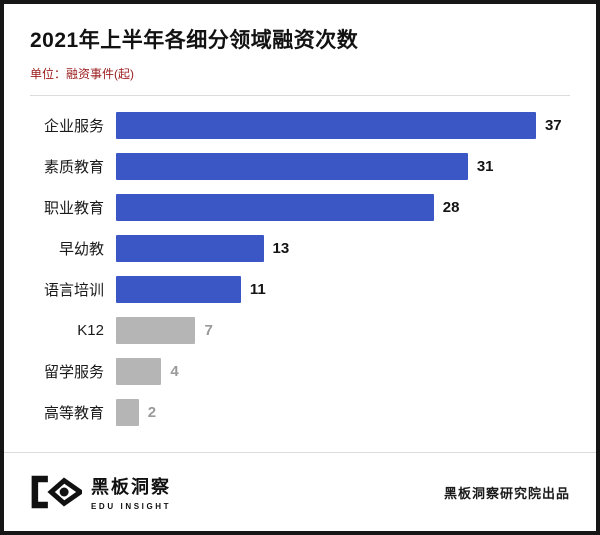  What do you see at coordinates (73, 167) in the screenshot?
I see `category-label: 素质教育` at bounding box center [73, 167].